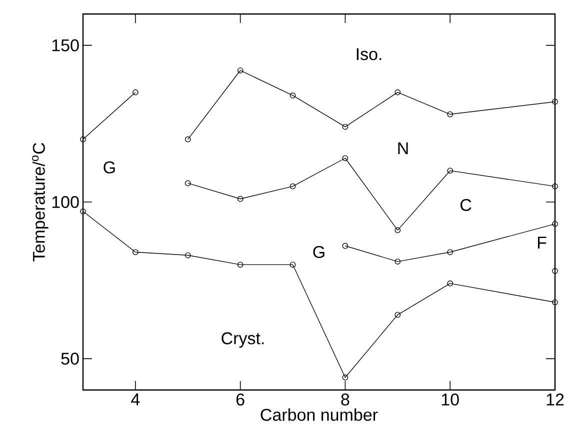  Describe the element at coordinates (65, 202) in the screenshot. I see `y-tick-label: 100` at that location.